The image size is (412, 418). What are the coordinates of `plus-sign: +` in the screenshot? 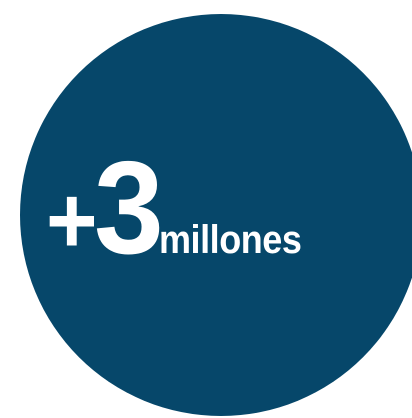 It's located at (72, 220).